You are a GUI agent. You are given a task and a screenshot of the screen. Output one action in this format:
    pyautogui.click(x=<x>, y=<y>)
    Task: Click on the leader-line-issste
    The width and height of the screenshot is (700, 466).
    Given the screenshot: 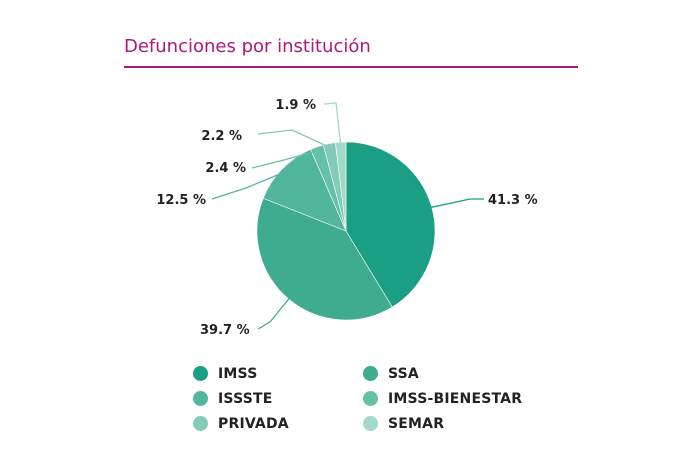 What is the action you would take?
    pyautogui.click(x=248, y=185)
    